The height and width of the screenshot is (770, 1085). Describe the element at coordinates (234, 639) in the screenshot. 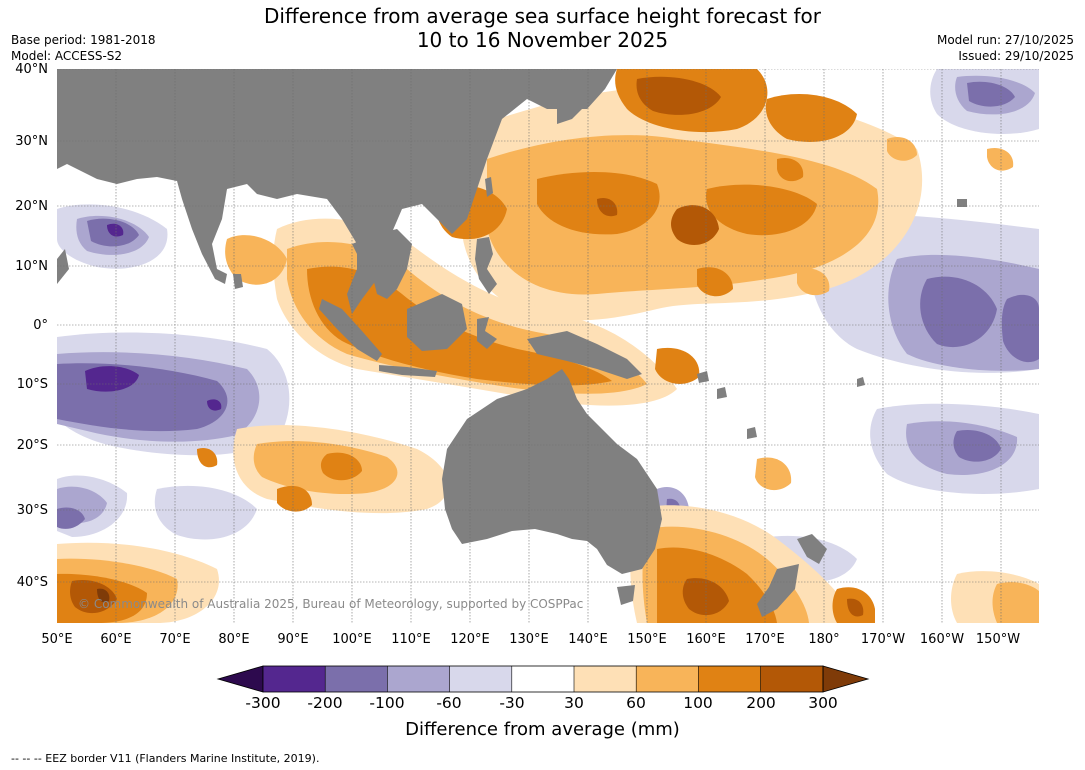

I see `lon-label-80e: 80°E` at that location.